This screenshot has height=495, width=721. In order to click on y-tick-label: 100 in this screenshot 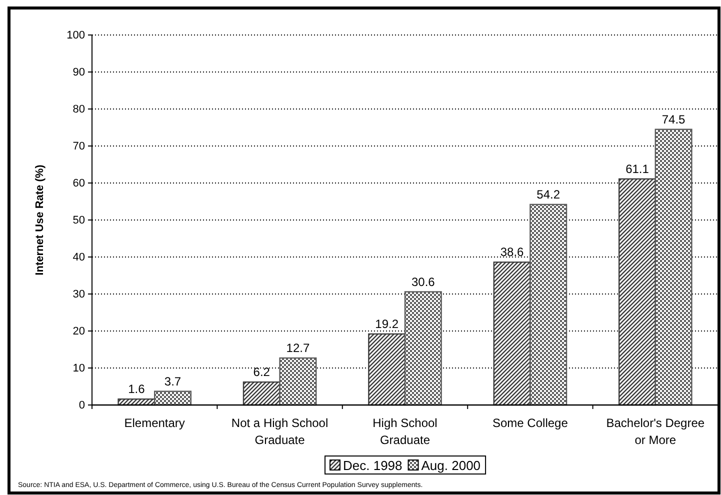, I will do `click(75, 36)`.